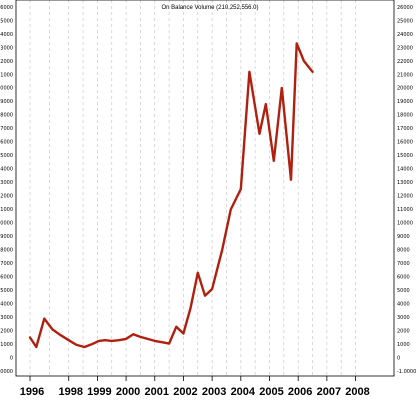 The image size is (420, 400). I want to click on x-tick-label: 2001, so click(157, 392).